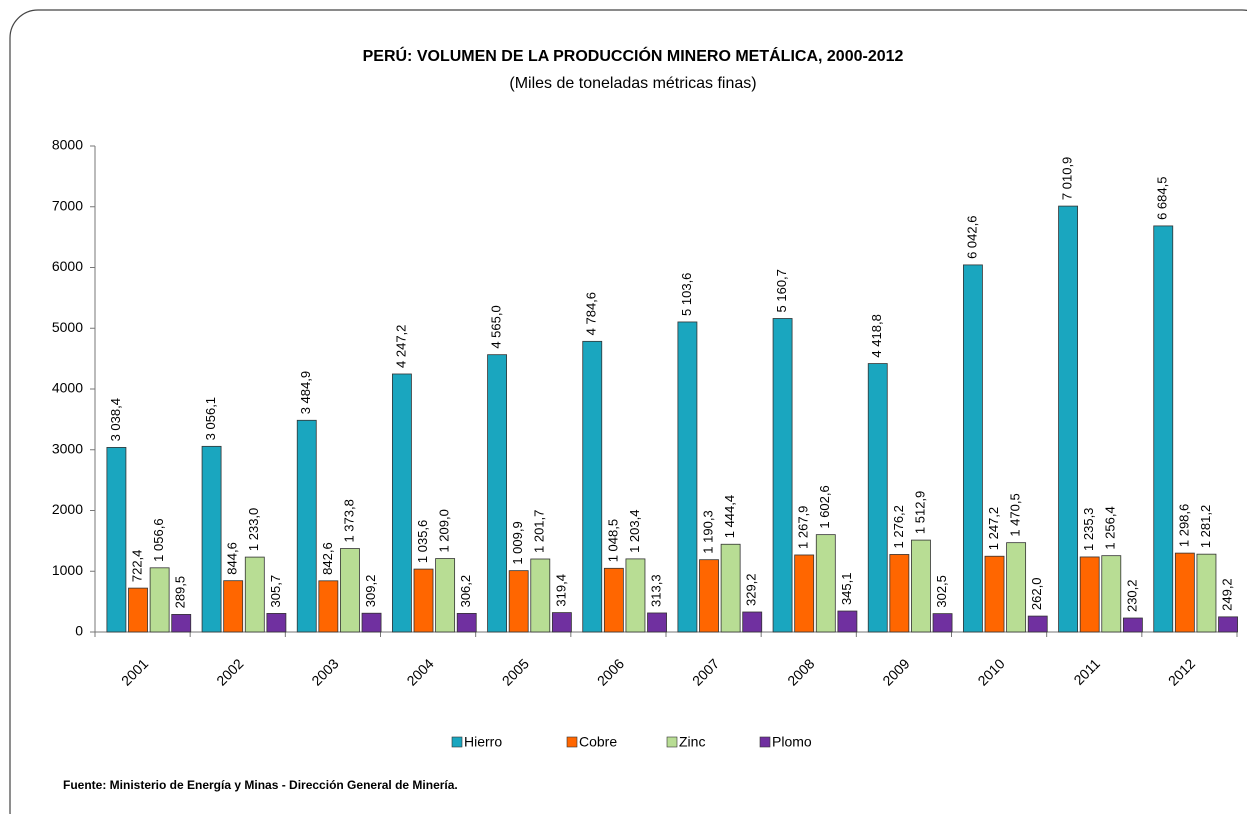  I want to click on y-tick-label: 7000, so click(67, 205).